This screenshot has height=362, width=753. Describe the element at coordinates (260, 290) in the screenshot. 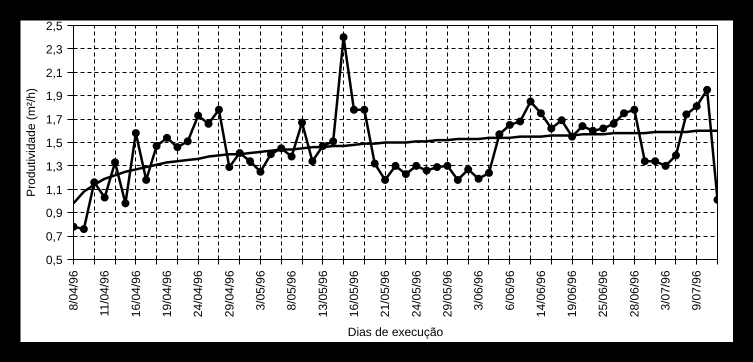

I see `x-tick-label: 3/05/96` at that location.